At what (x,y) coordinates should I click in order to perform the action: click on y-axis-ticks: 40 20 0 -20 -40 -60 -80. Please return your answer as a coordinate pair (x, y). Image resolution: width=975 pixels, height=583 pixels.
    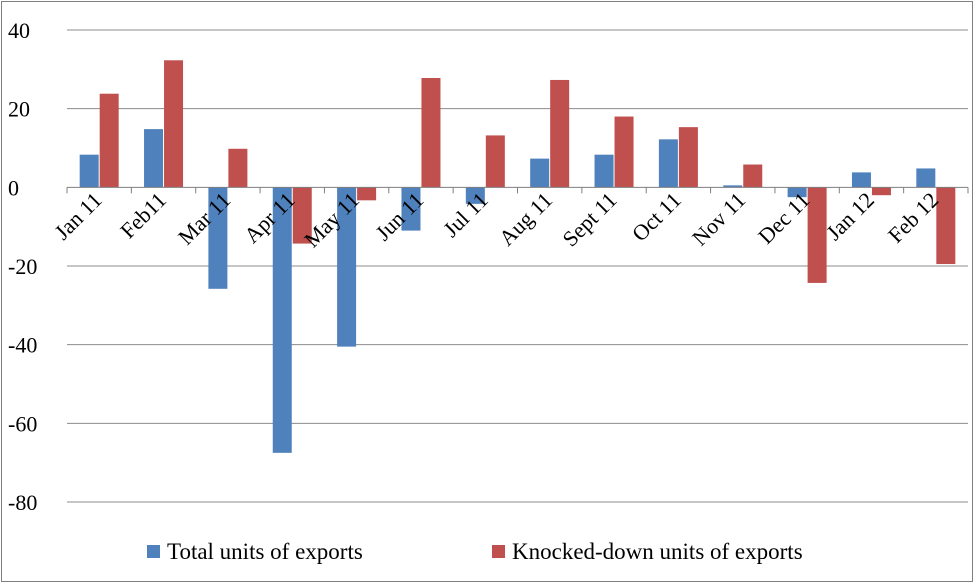
    Looking at the image, I should click on (22, 266).